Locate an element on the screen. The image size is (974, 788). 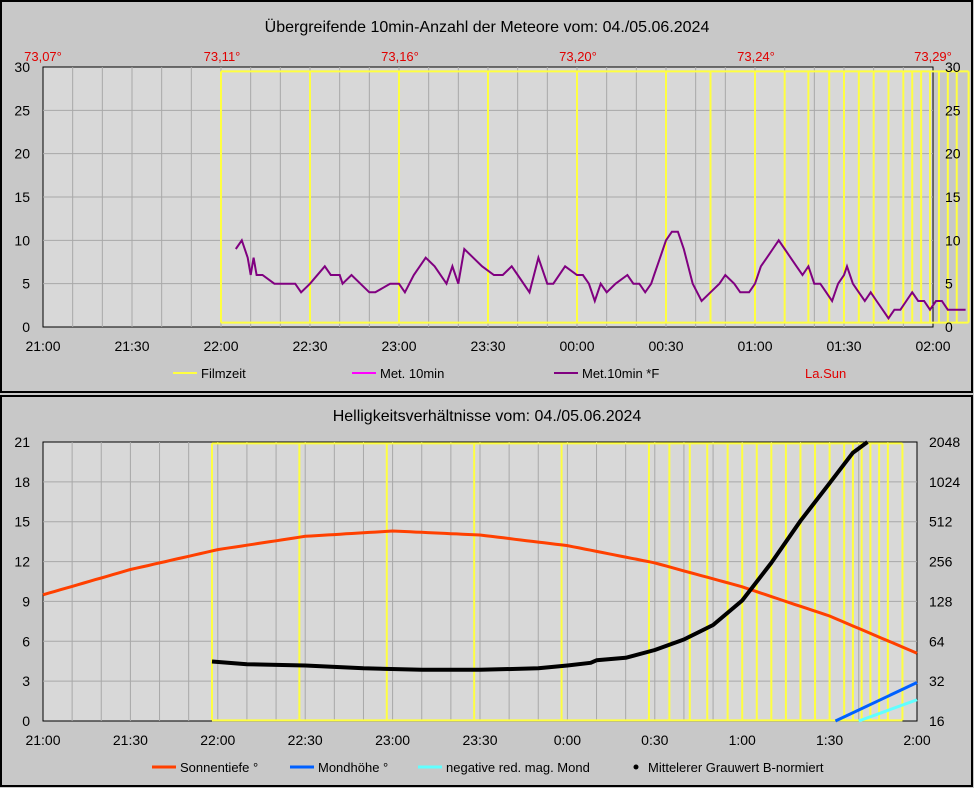
legend-label: Met.10min *F is located at coordinates (620, 373).